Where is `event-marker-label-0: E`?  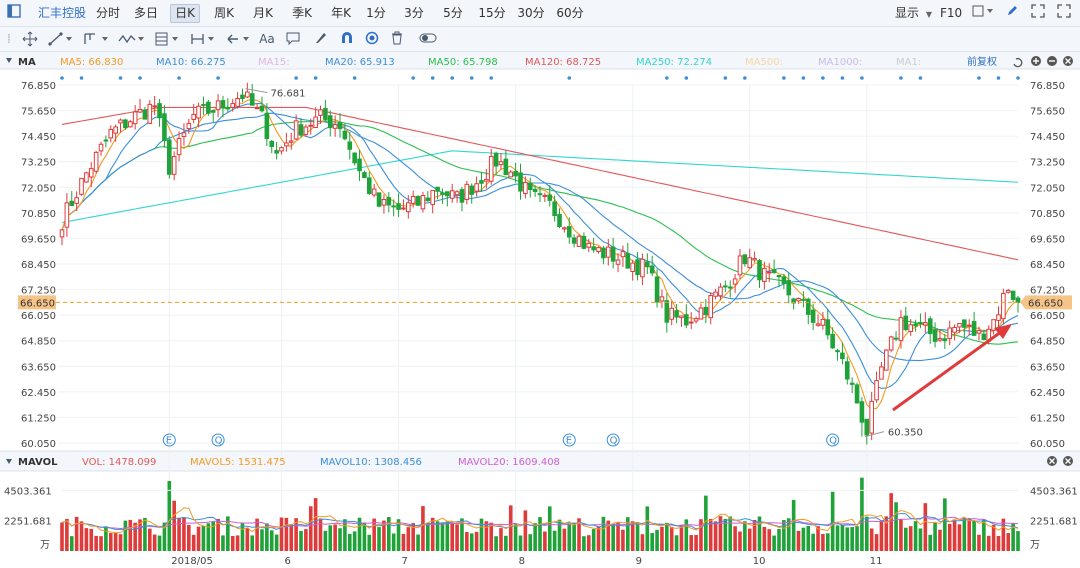
event-marker-label-0: E is located at coordinates (169, 441).